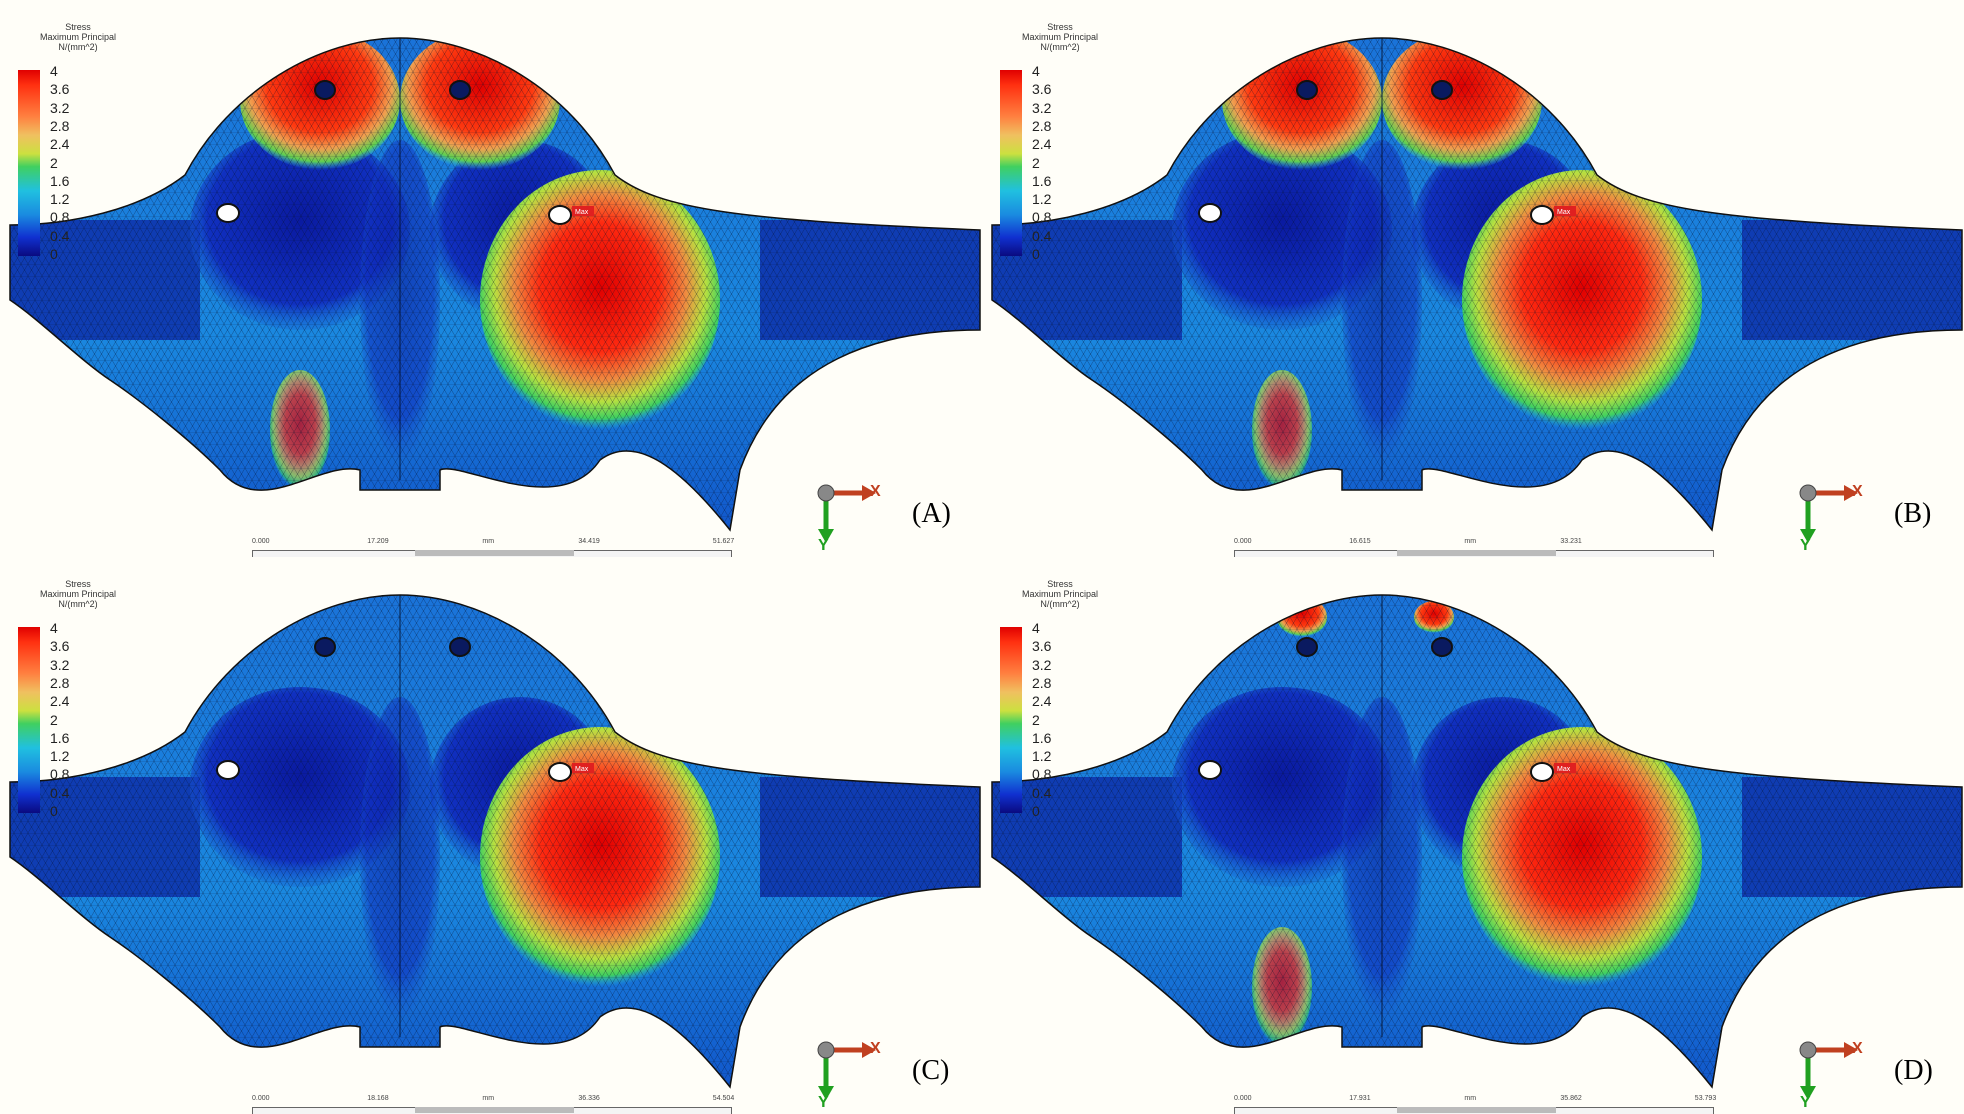  What do you see at coordinates (488, 1098) in the screenshot?
I see `scale-label: mm` at bounding box center [488, 1098].